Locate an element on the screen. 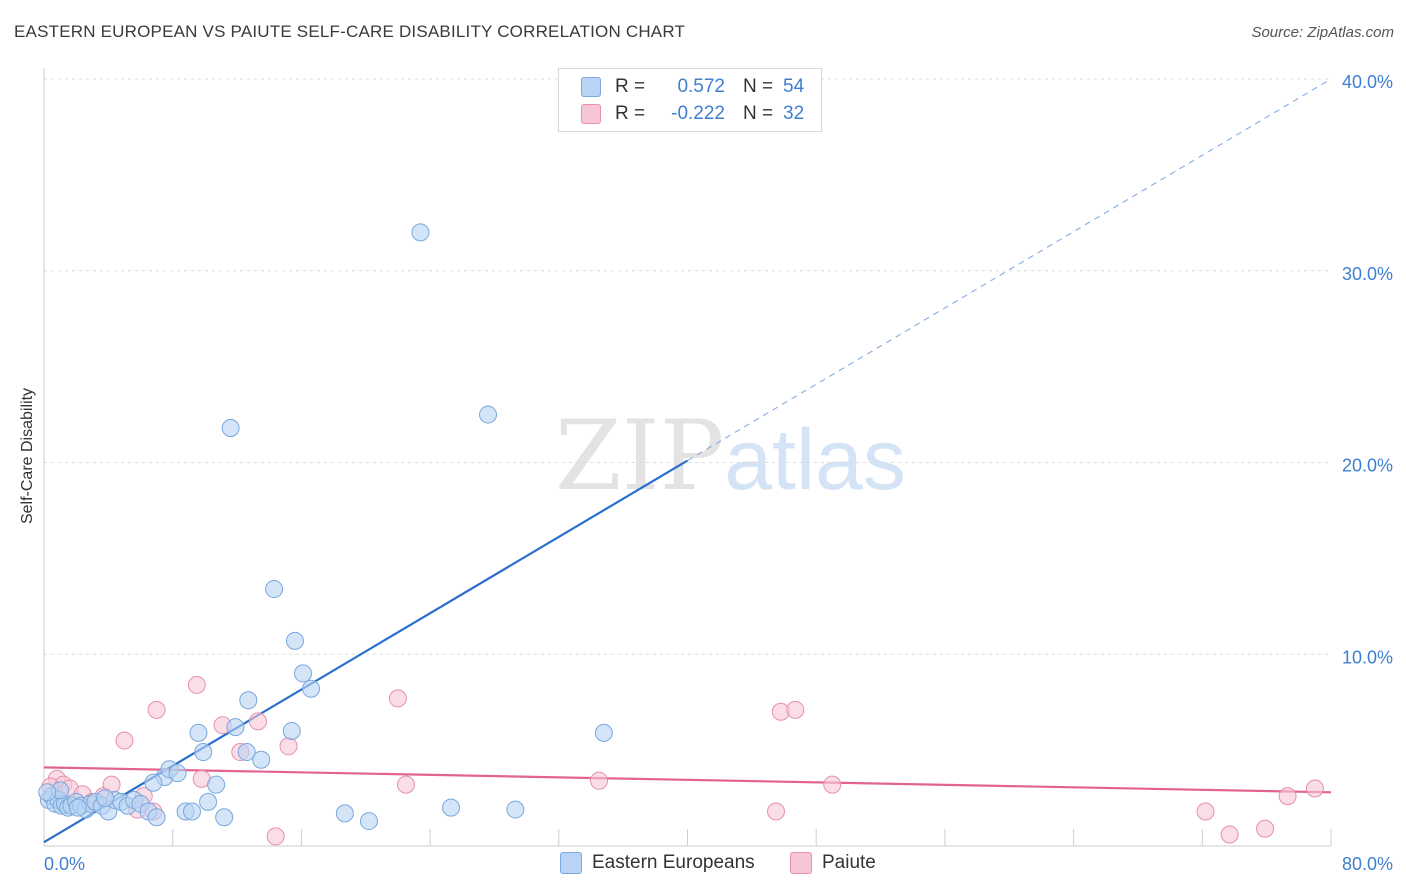  legend-row-eastern-europeans: R = 0.572 N = 54 is located at coordinates (692, 87).